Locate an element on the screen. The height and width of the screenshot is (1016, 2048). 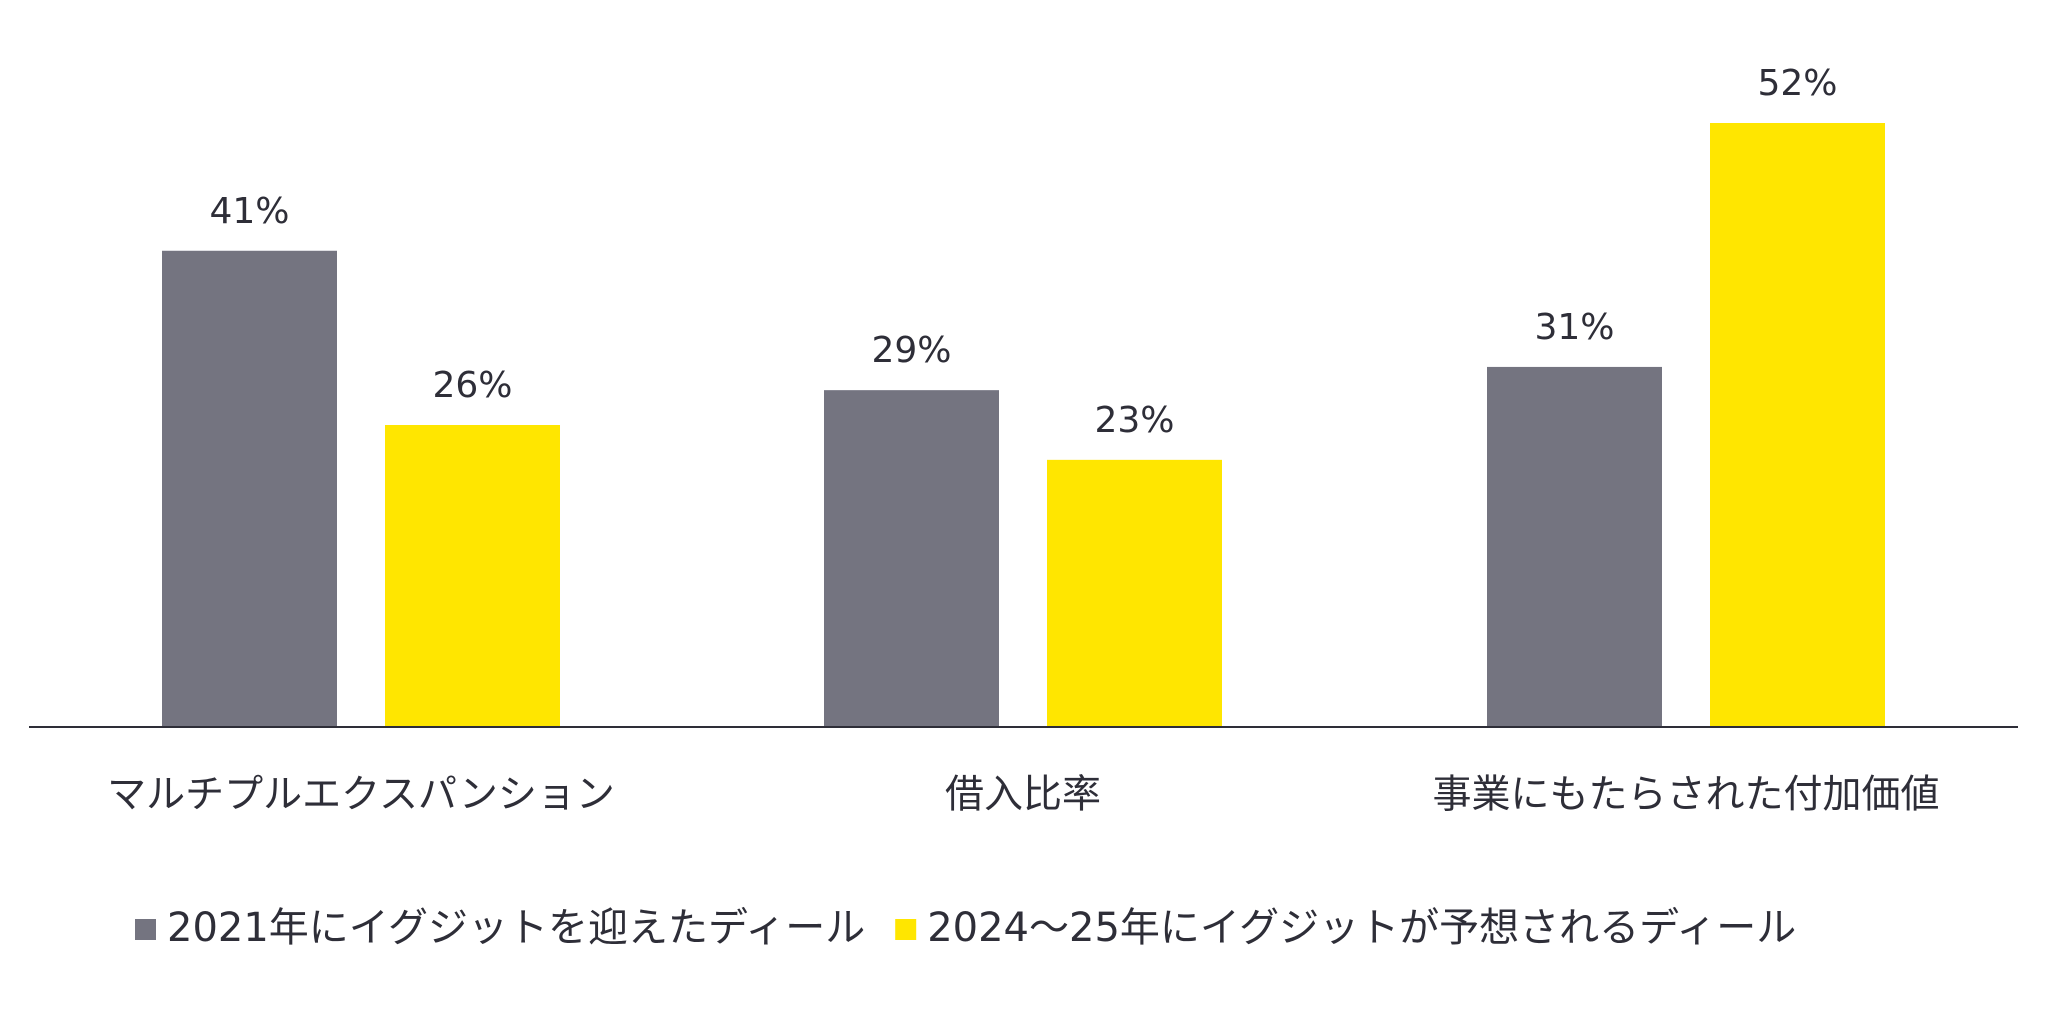
value-label: 41% is located at coordinates (249, 211).